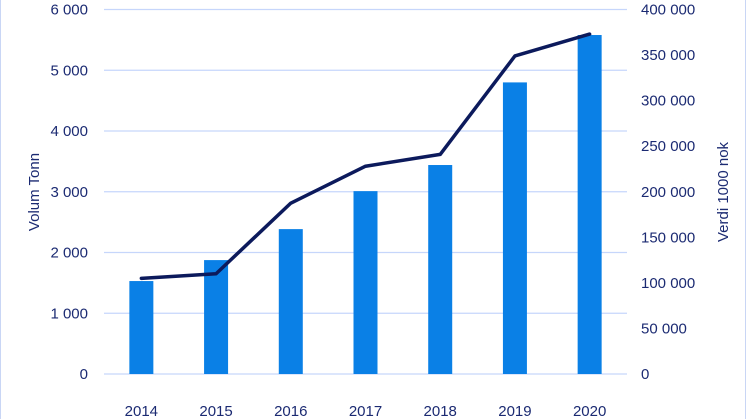 The image size is (746, 419). What do you see at coordinates (668, 146) in the screenshot?
I see `y2-tick-label: 250 000` at bounding box center [668, 146].